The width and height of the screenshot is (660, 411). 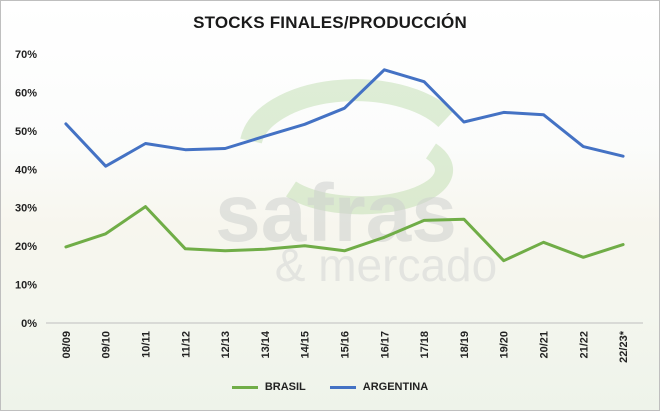 I want to click on x-tick-label: 20/21, so click(x=545, y=345).